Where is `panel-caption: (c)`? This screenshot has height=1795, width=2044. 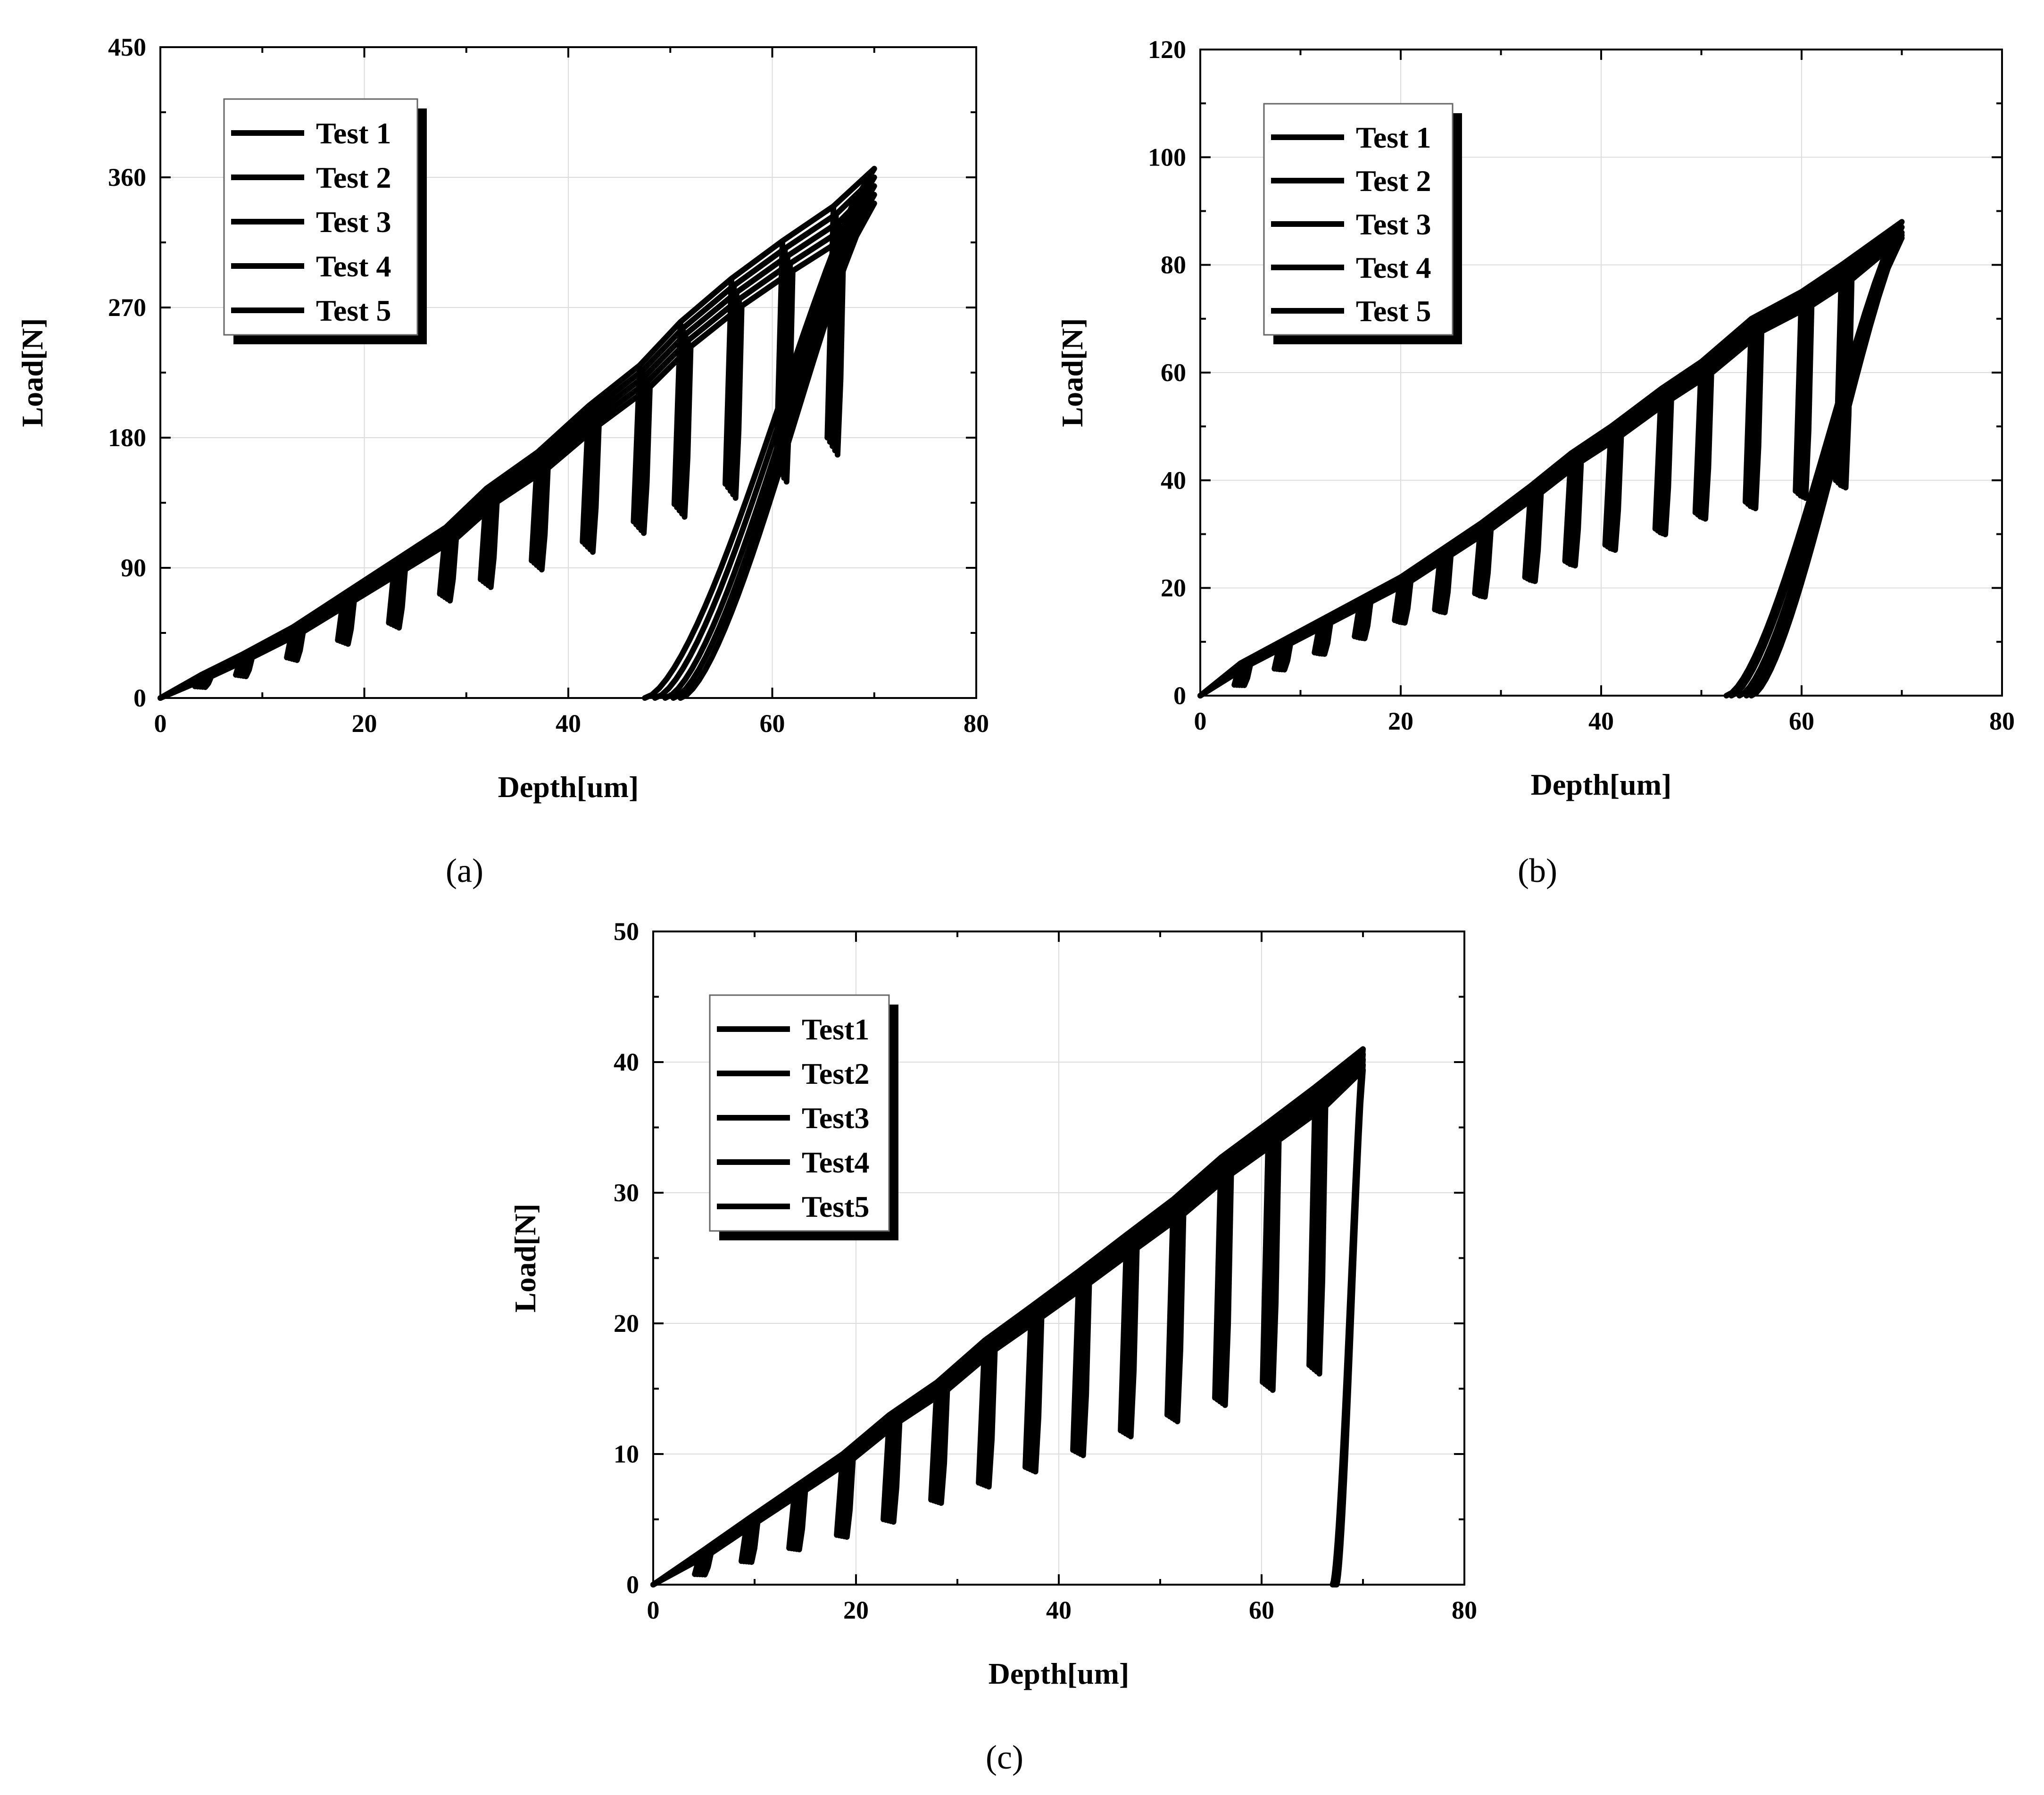
panel-caption: (c) is located at coordinates (1005, 1757).